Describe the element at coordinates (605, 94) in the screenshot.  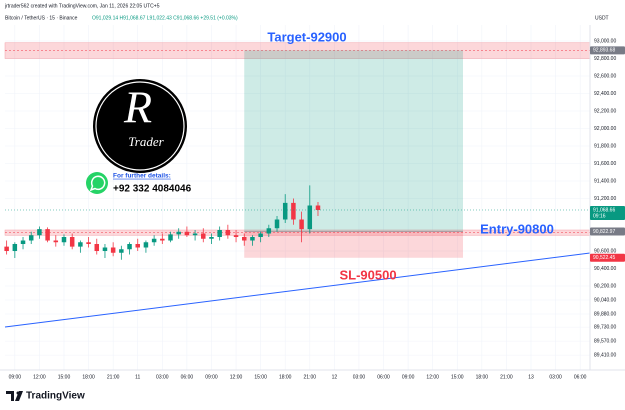
I see `y-tick-label: 92,400.00` at that location.